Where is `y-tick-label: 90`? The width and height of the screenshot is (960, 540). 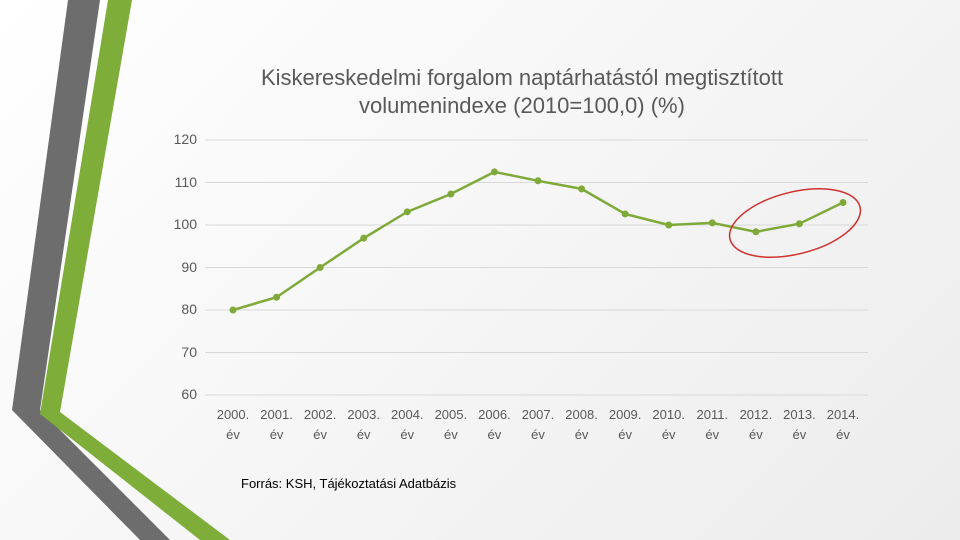
y-tick-label: 90 is located at coordinates (189, 266).